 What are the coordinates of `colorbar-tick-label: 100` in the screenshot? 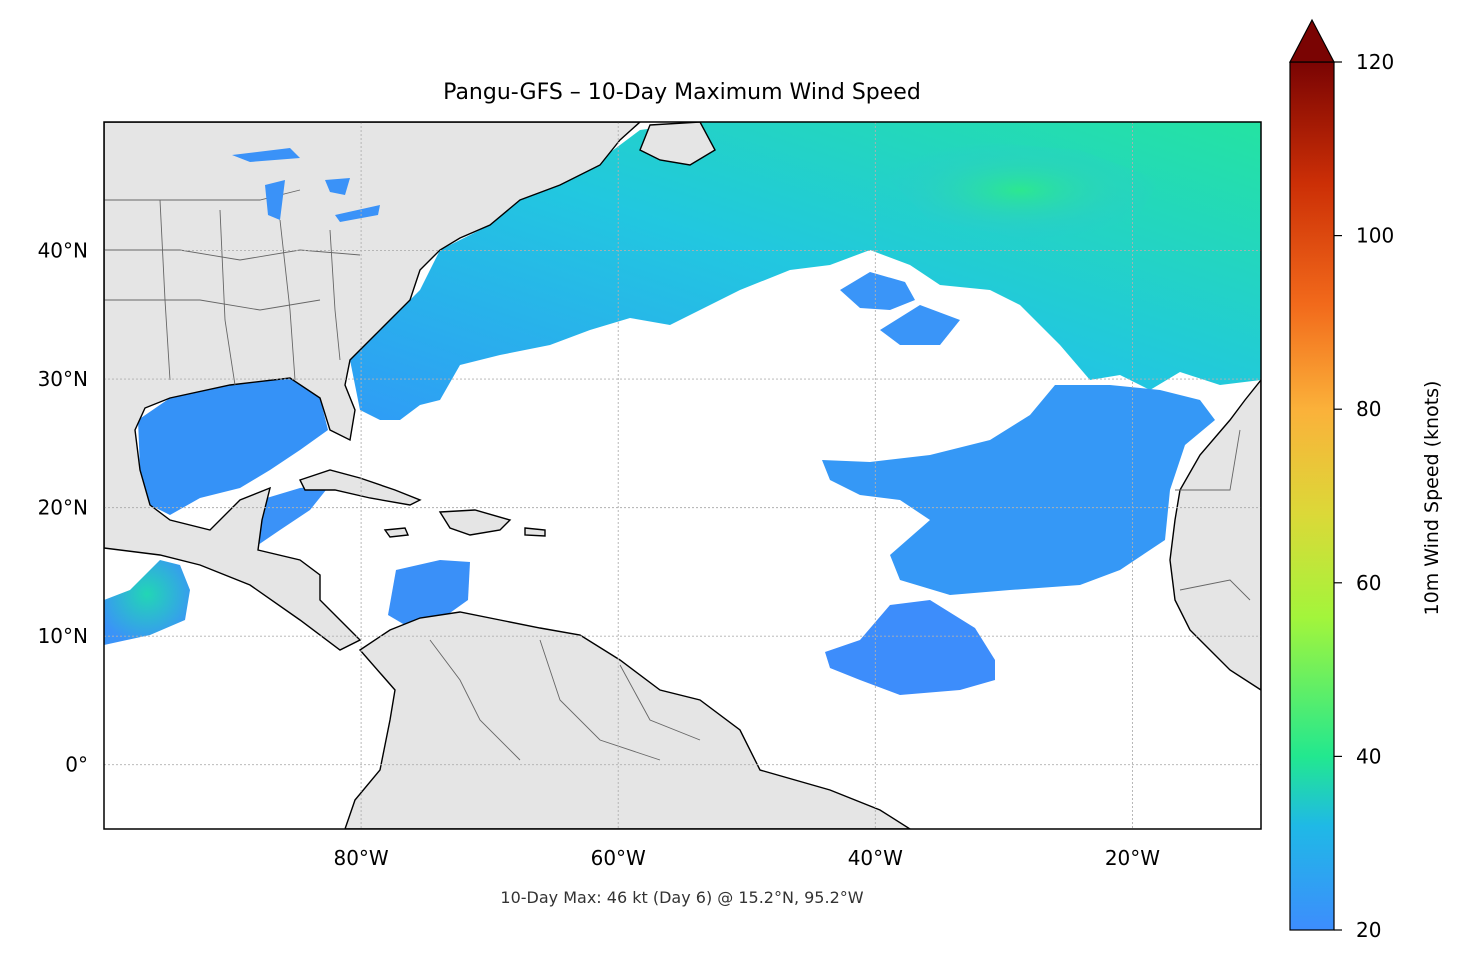 It's located at (1375, 236).